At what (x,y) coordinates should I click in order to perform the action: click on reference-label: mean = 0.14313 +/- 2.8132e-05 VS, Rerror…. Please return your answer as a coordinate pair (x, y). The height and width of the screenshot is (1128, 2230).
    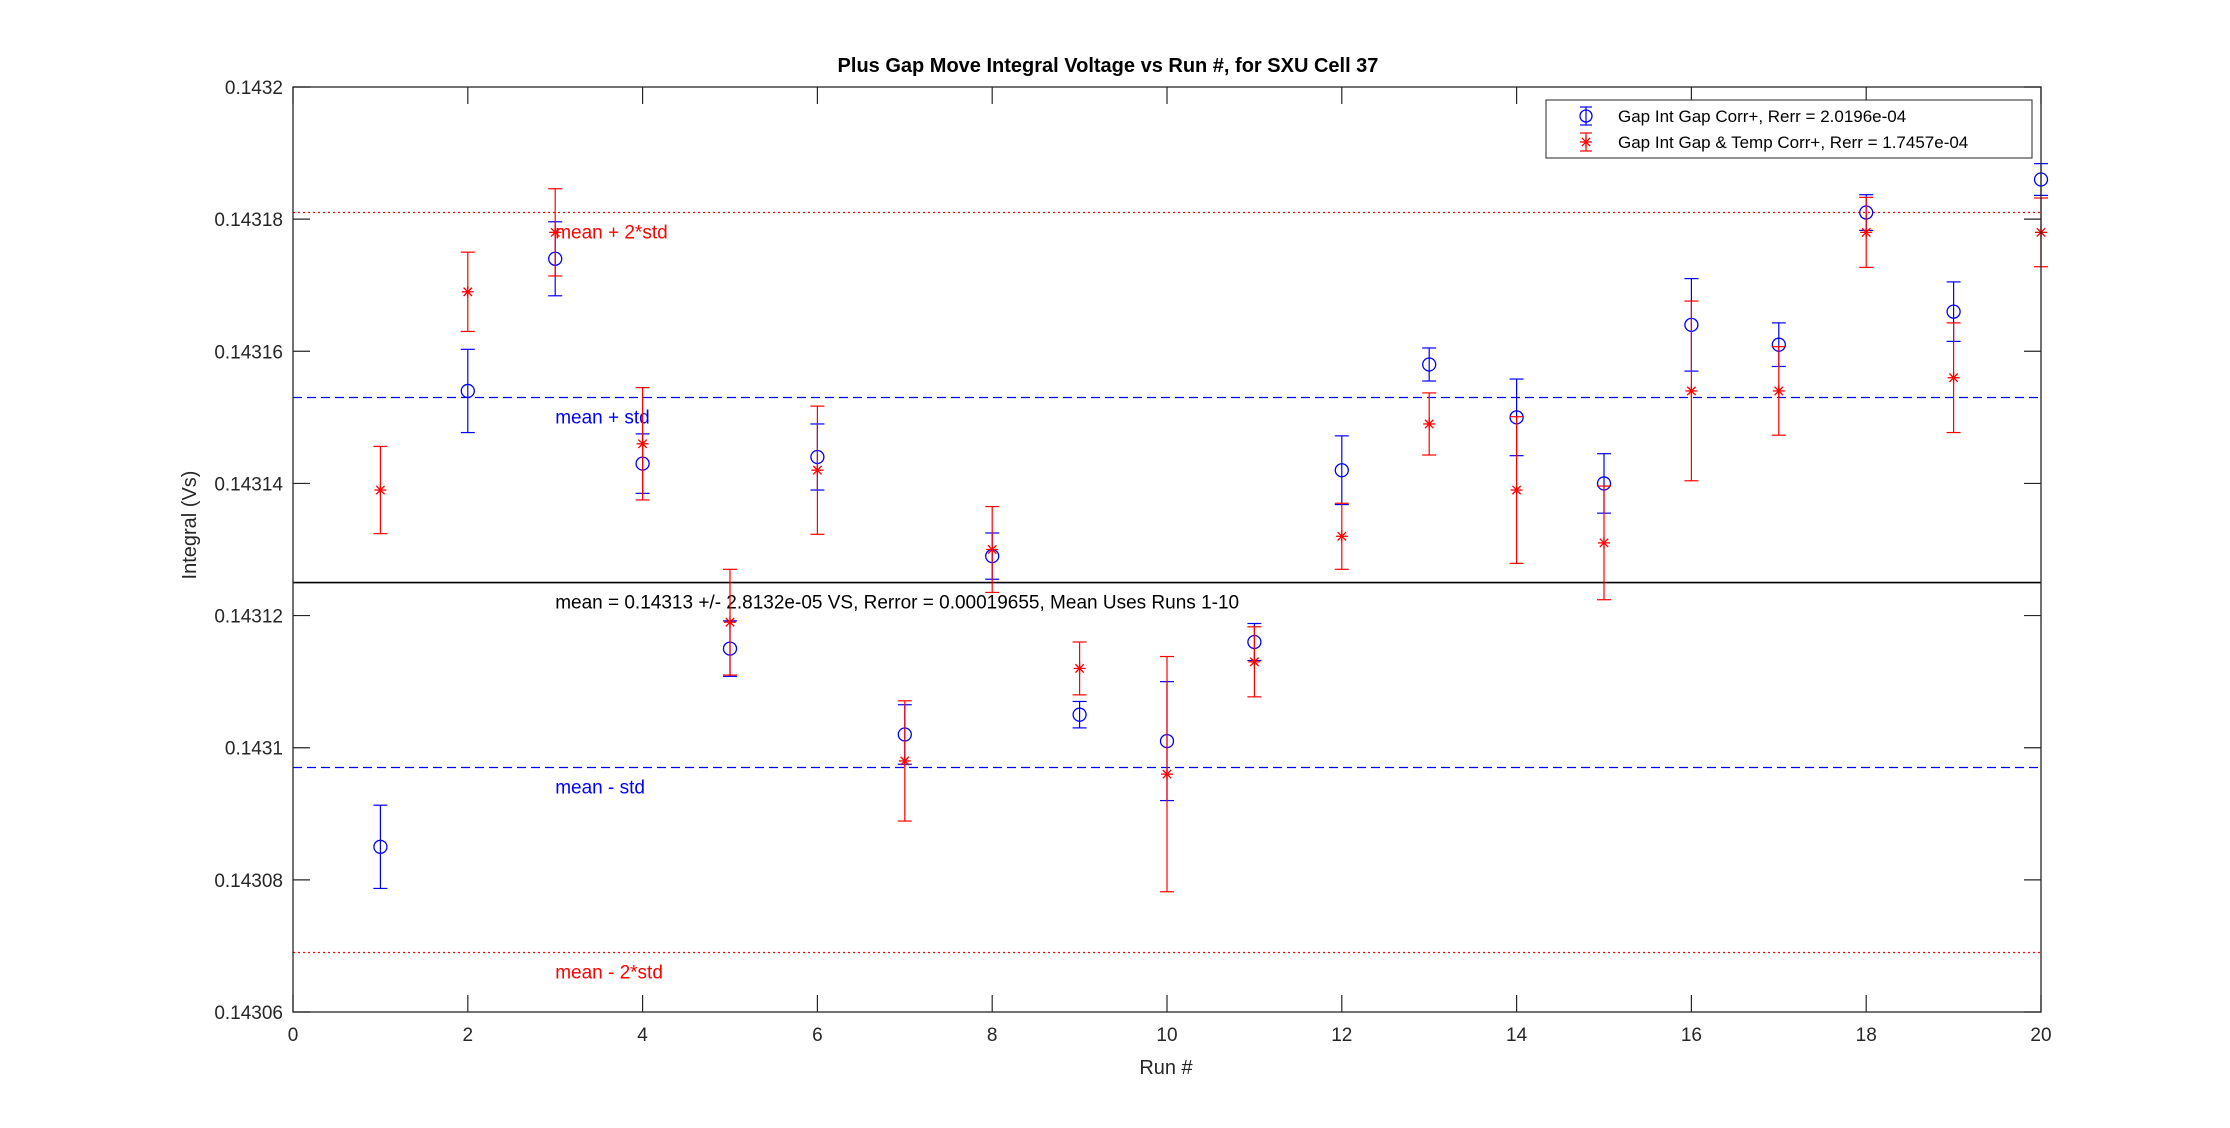
    Looking at the image, I should click on (897, 603).